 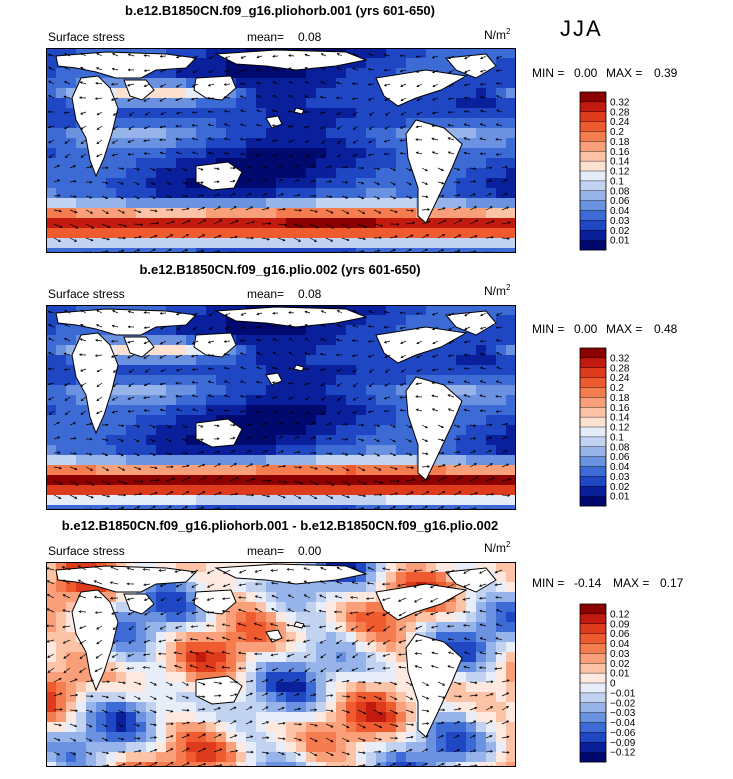 I want to click on panel-3-mean-value: 0.00, so click(x=310, y=551).